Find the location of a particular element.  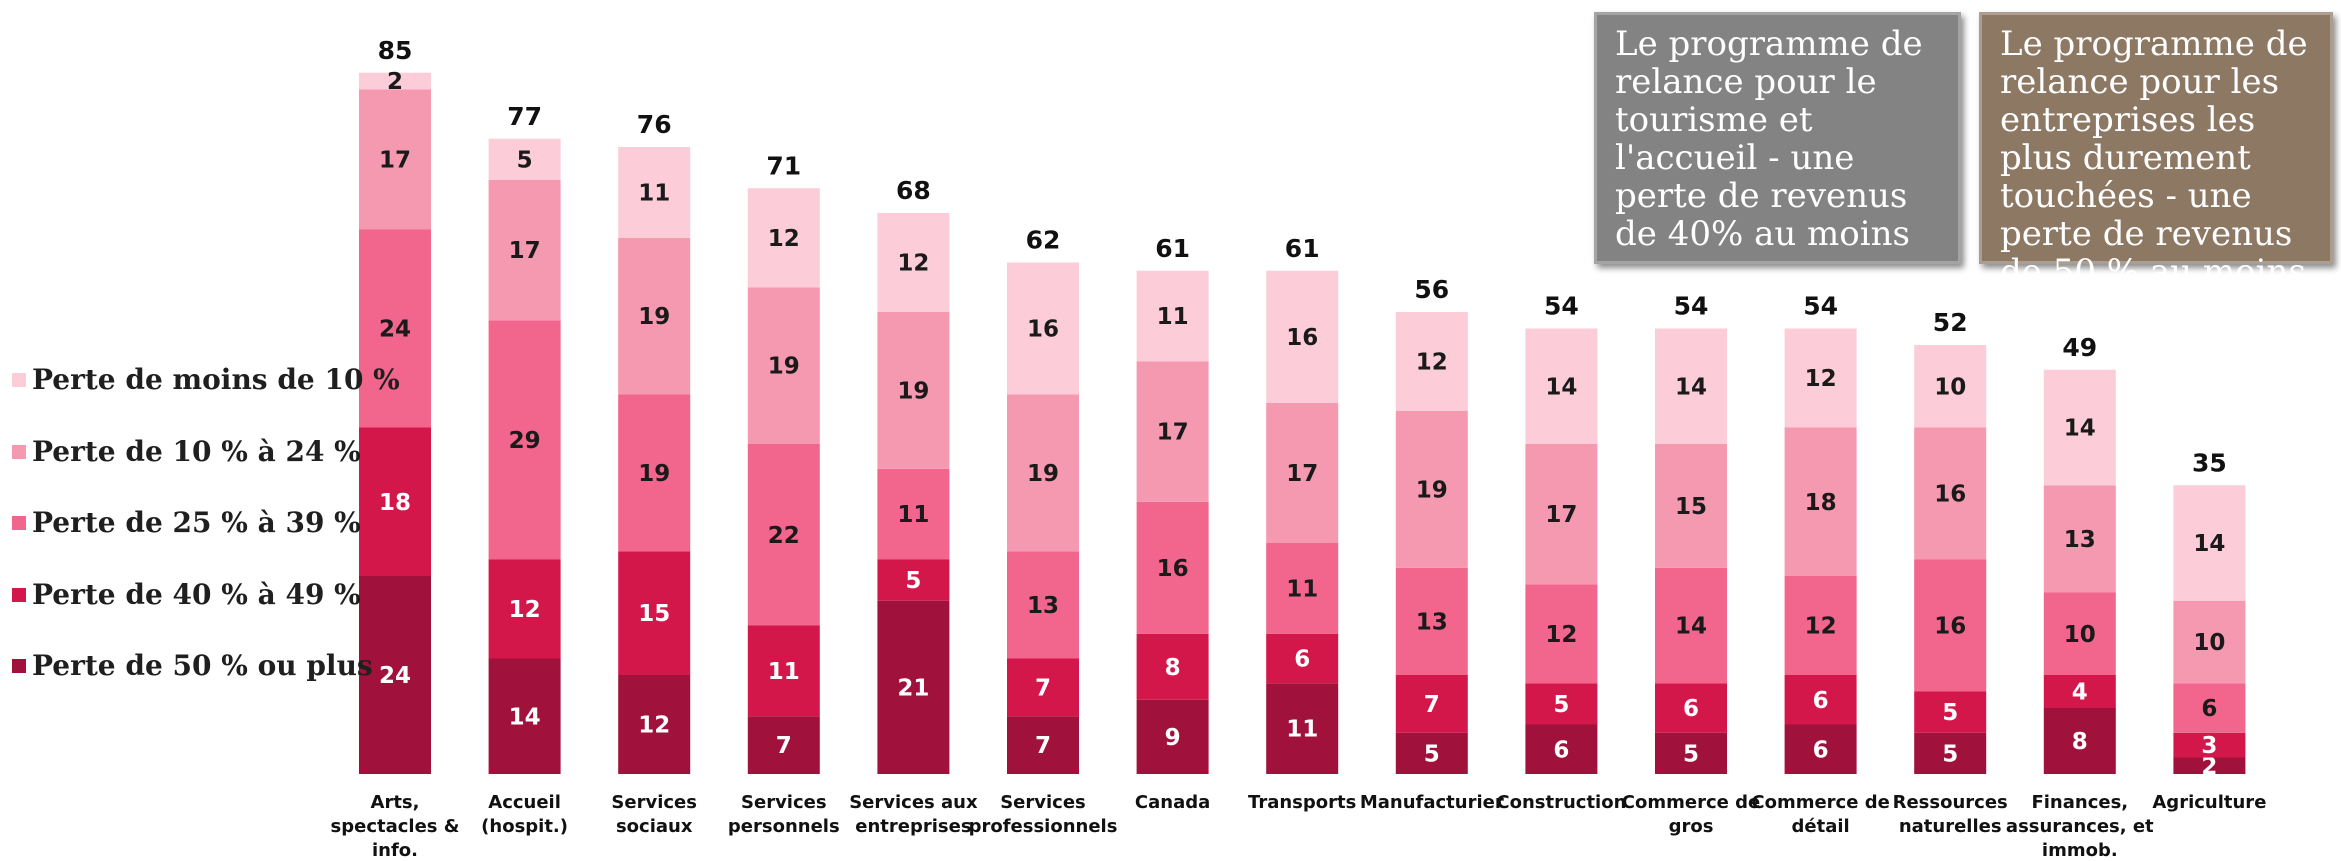

bar-value-label: 15 is located at coordinates (654, 614).